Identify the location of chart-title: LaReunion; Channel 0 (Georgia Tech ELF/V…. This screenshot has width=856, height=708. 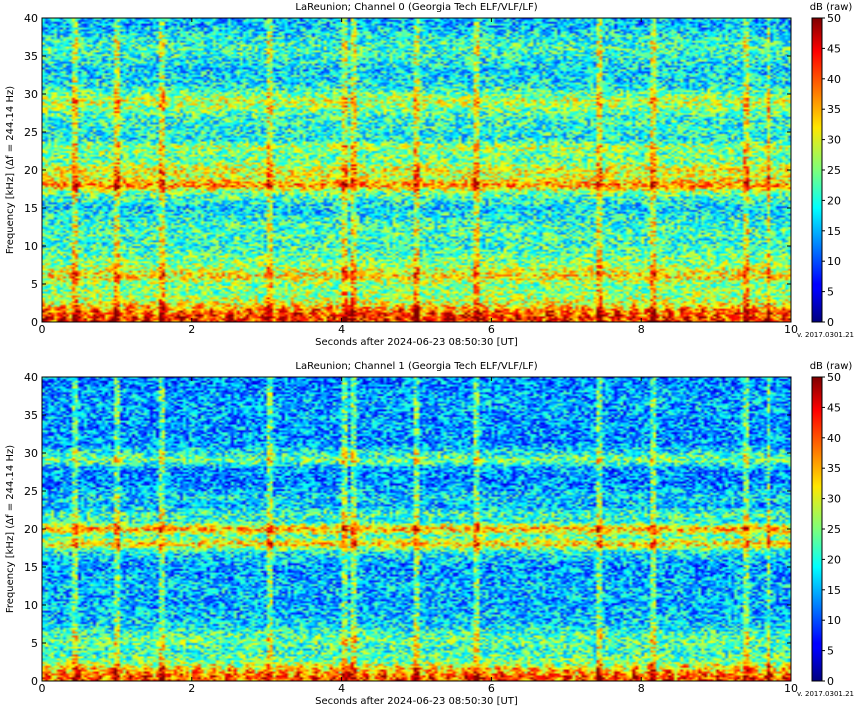
(416, 7).